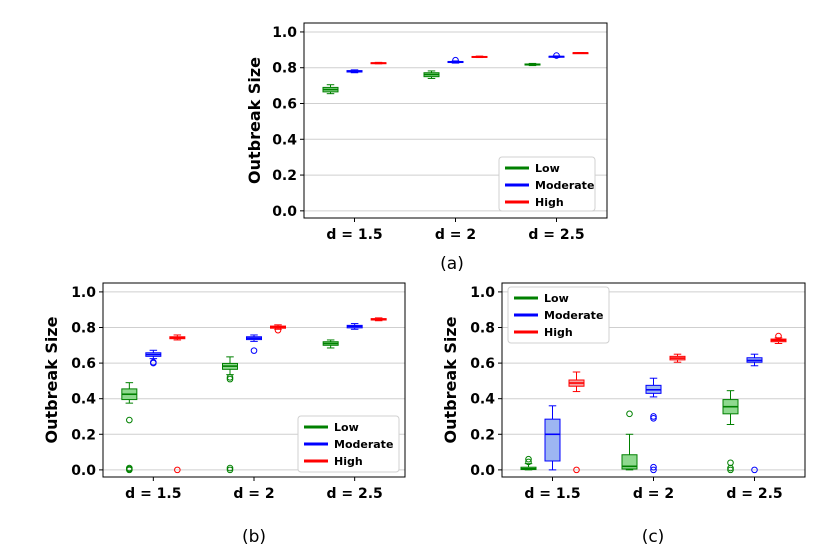 The height and width of the screenshot is (556, 820). I want to click on panel-caption: (a), so click(452, 264).